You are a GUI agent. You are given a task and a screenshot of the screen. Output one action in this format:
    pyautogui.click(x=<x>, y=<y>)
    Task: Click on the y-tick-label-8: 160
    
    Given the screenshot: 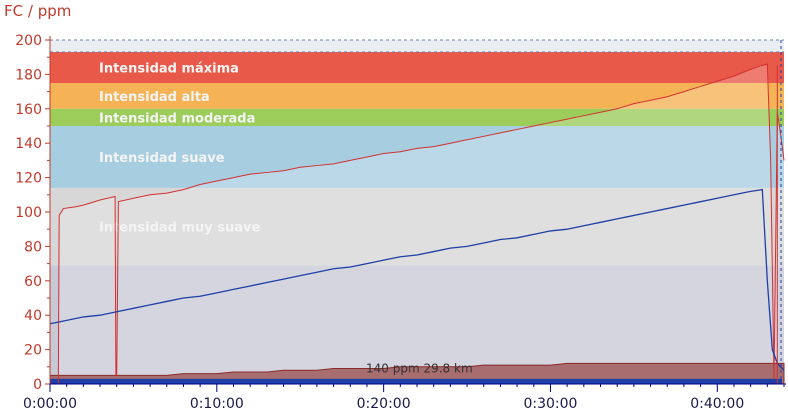 What is the action you would take?
    pyautogui.click(x=28, y=110)
    